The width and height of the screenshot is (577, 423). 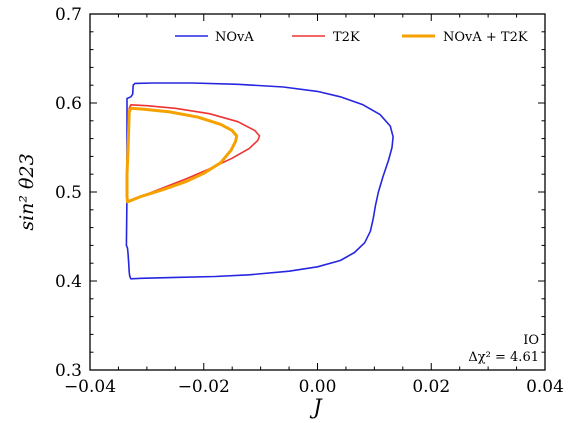 I want to click on legend: NOvA T2K NOvA + T2K, so click(x=351, y=37).